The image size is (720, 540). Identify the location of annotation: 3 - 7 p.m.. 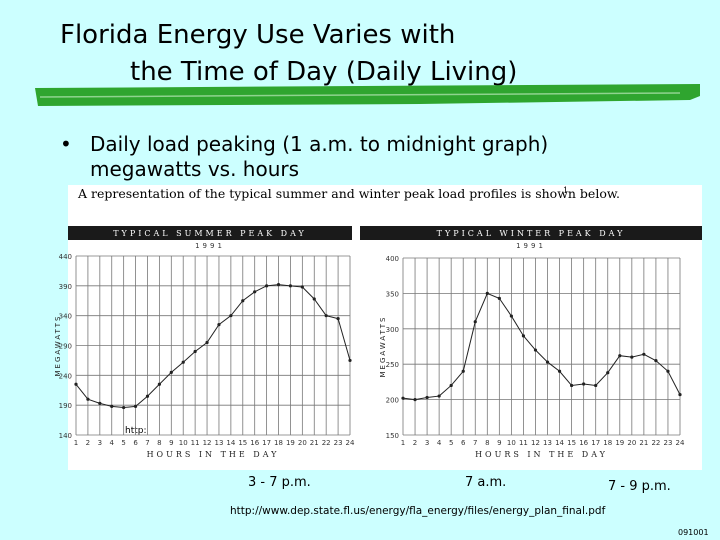
(279, 482).